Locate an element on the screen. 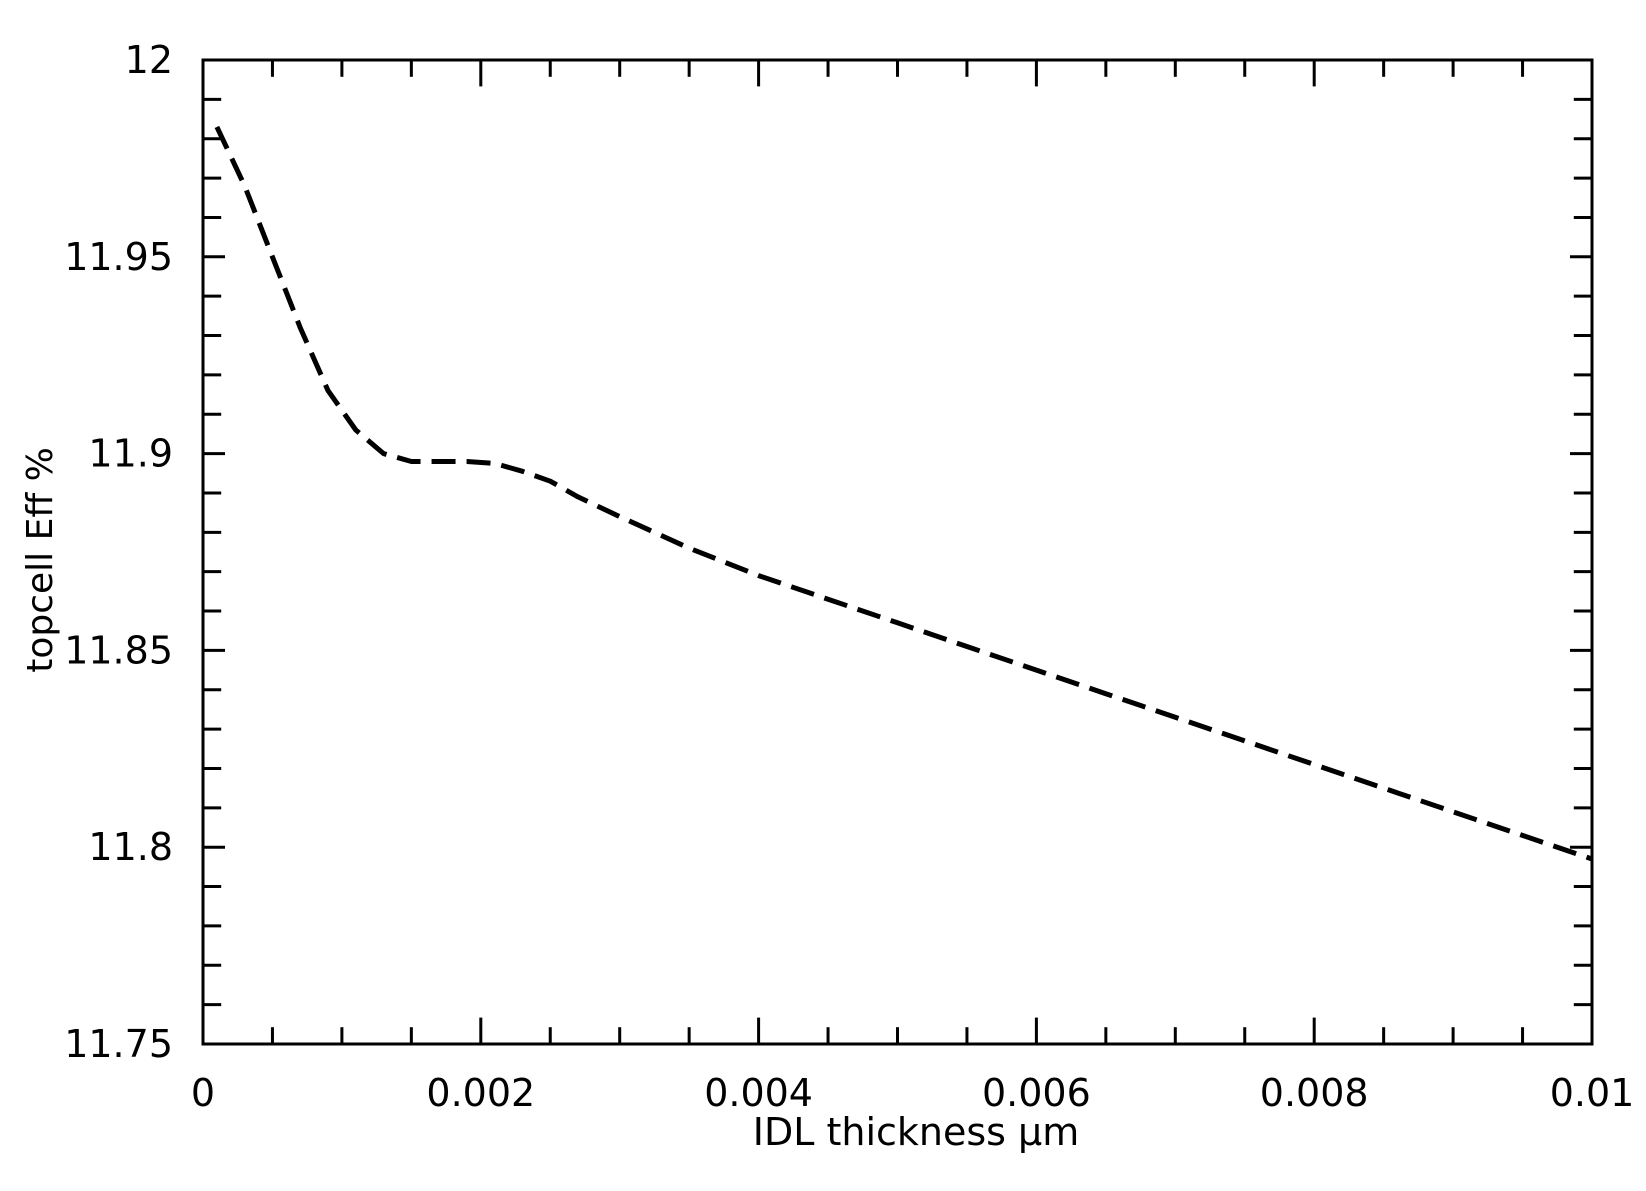 The image size is (1646, 1191). y-tick-label: 11.9 is located at coordinates (130, 454).